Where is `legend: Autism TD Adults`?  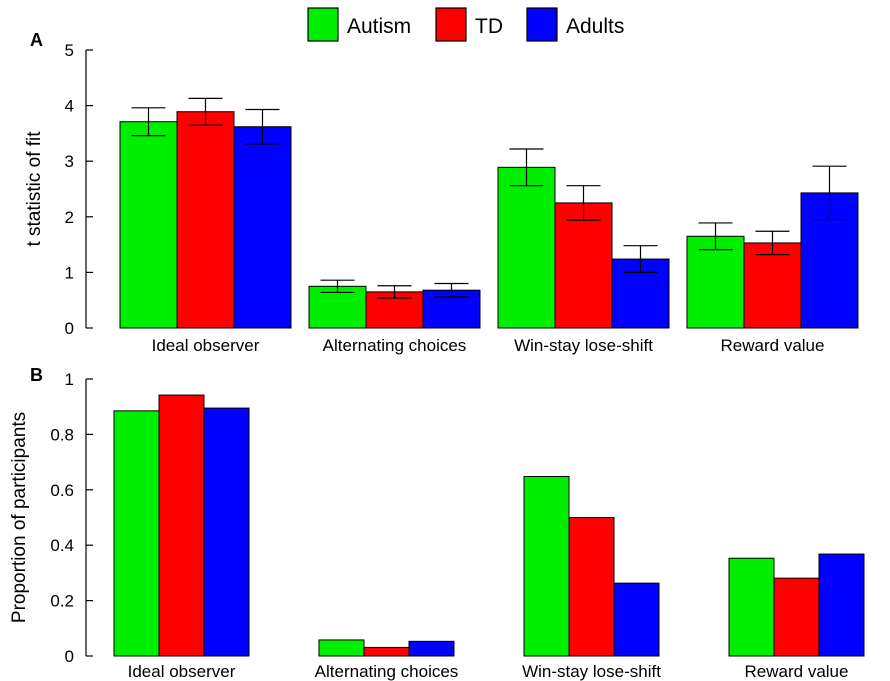
legend: Autism TD Adults is located at coordinates (465, 24).